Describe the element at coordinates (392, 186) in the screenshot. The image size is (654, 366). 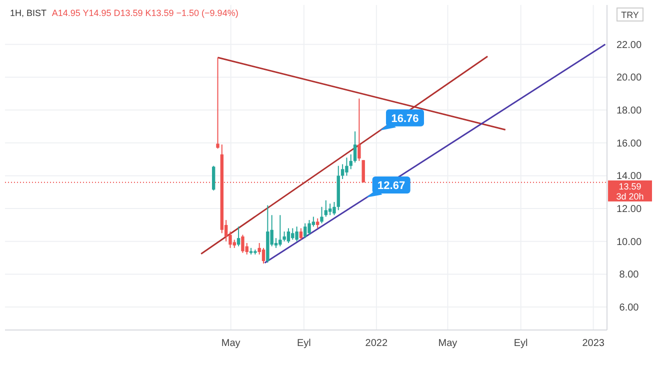
I see `annotation: 12.67` at that location.